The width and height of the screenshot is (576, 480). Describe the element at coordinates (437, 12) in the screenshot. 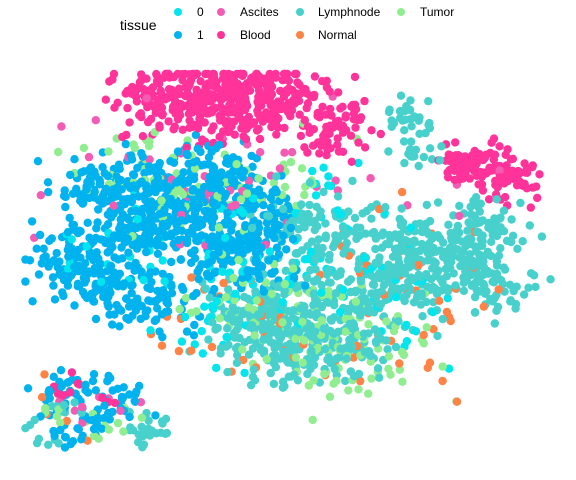

I see `legend-label-tumor: Tumor` at that location.